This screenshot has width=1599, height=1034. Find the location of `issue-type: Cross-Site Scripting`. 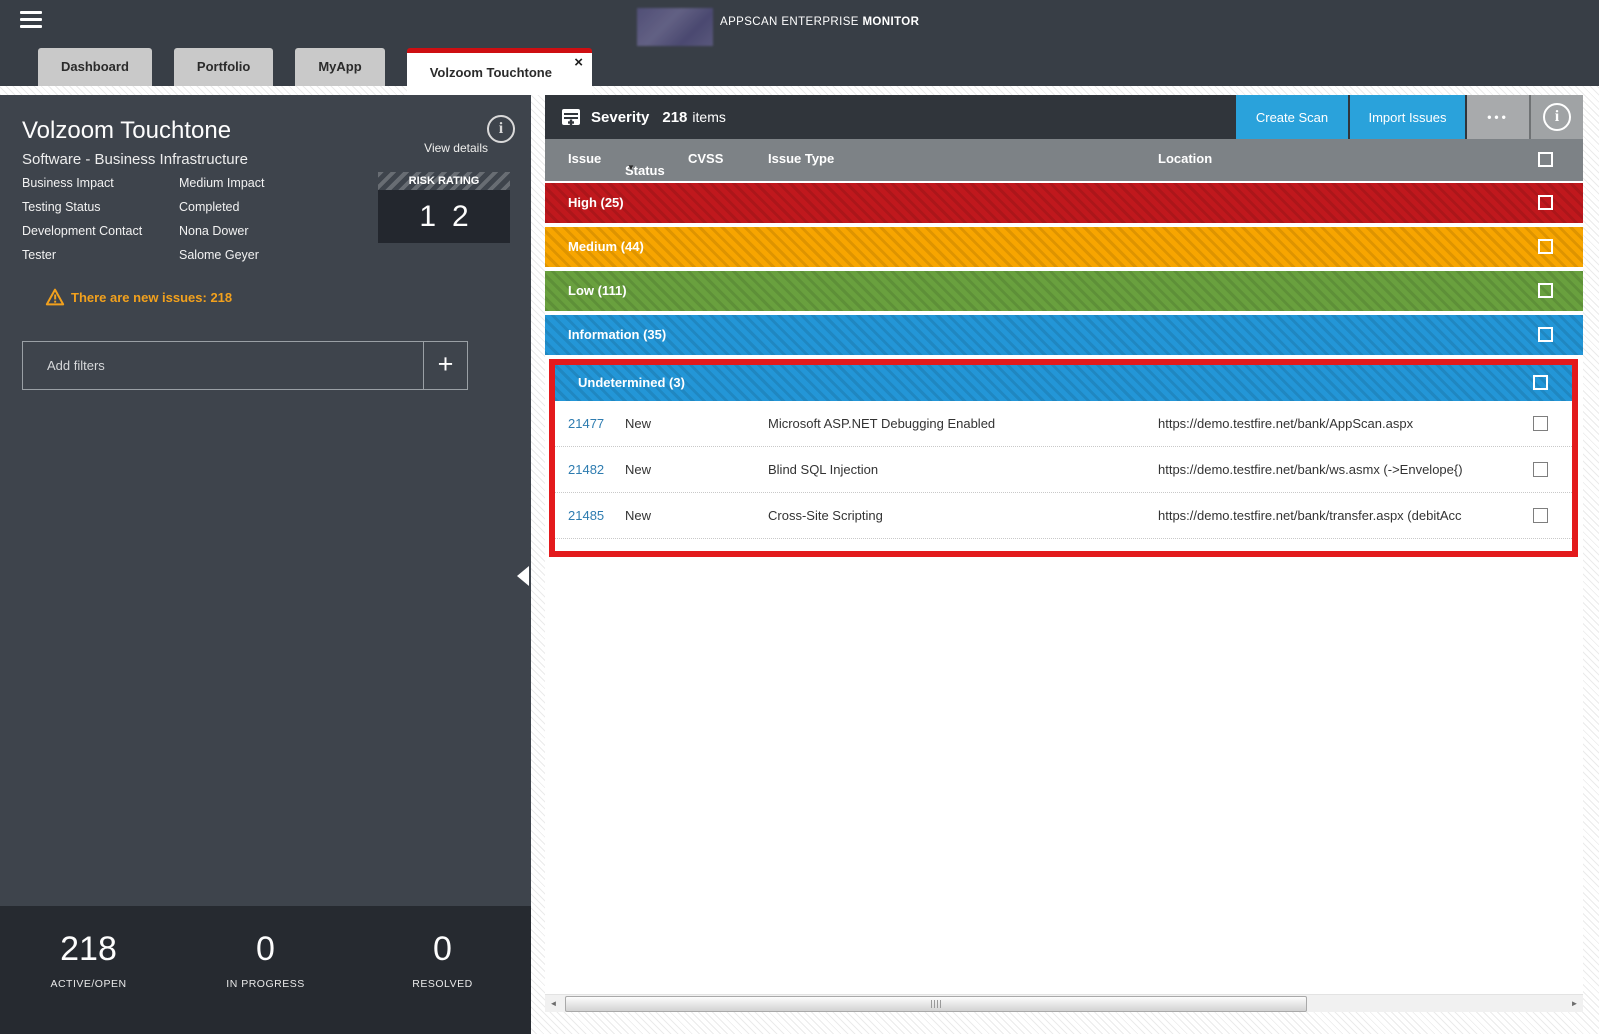

issue-type: Cross-Site Scripting is located at coordinates (825, 515).